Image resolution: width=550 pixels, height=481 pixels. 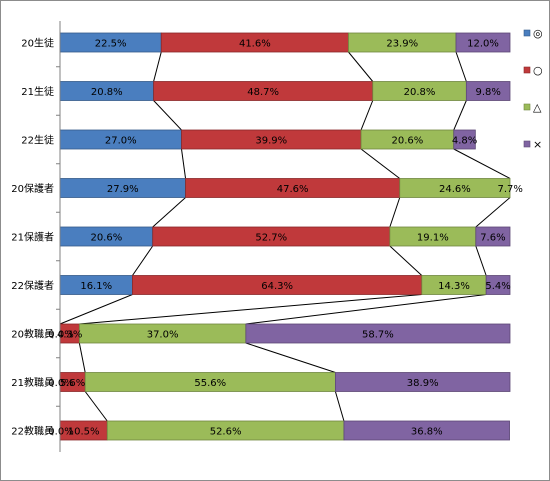 What do you see at coordinates (510, 189) in the screenshot?
I see `value-label: 7.7%` at bounding box center [510, 189].